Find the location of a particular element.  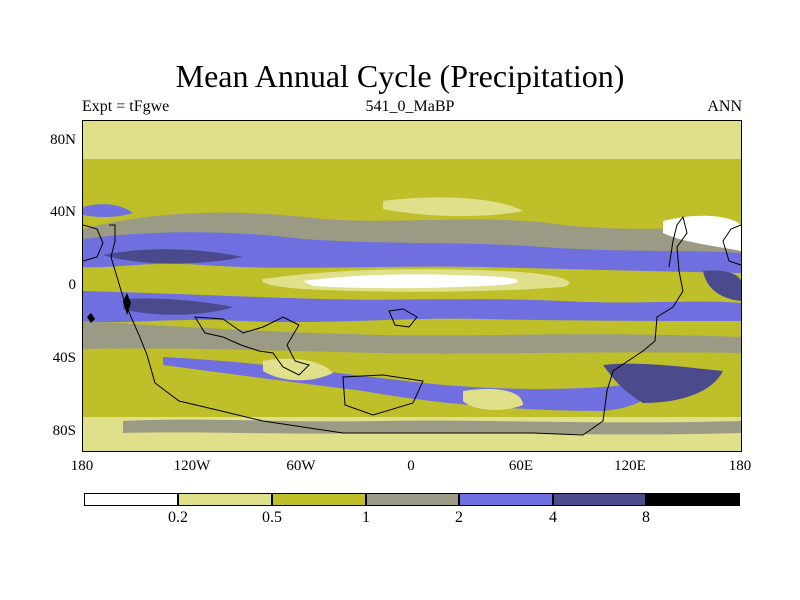

lat-tick-80n: 80N is located at coordinates (63, 140).